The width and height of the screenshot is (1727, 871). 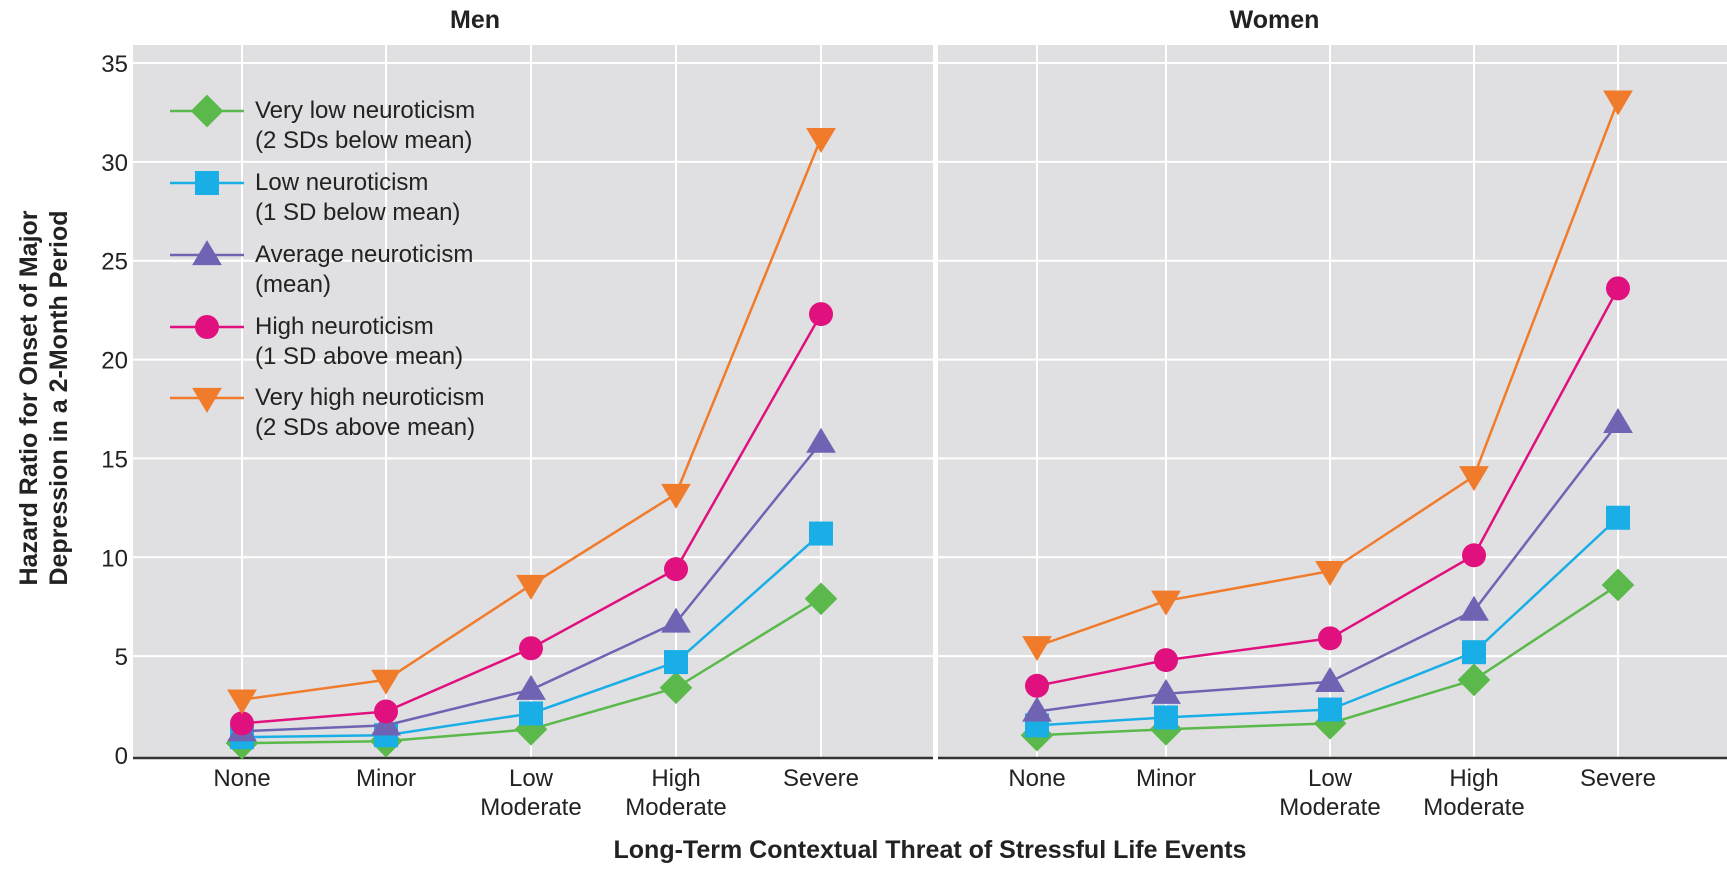 I want to click on panel-1-title: Women, so click(x=1275, y=20).